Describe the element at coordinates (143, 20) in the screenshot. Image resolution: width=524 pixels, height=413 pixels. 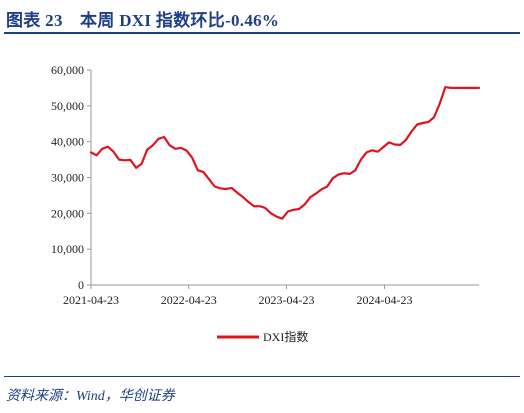
I see `figure-title: 图表 23 本周 DXI 指数环比-0.46%` at that location.